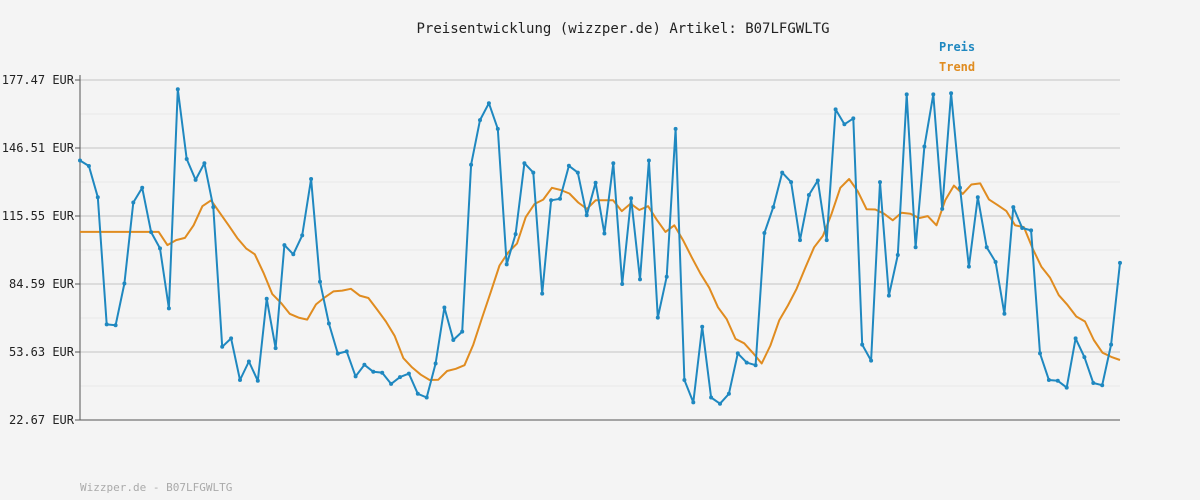 The width and height of the screenshot is (1200, 500). I want to click on y-tick-label: 53.63 EUR, so click(42, 352).